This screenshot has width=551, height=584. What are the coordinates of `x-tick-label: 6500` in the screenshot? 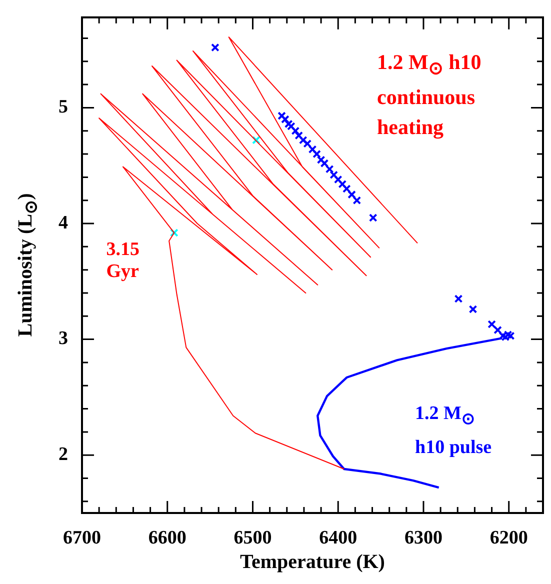 It's located at (253, 537).